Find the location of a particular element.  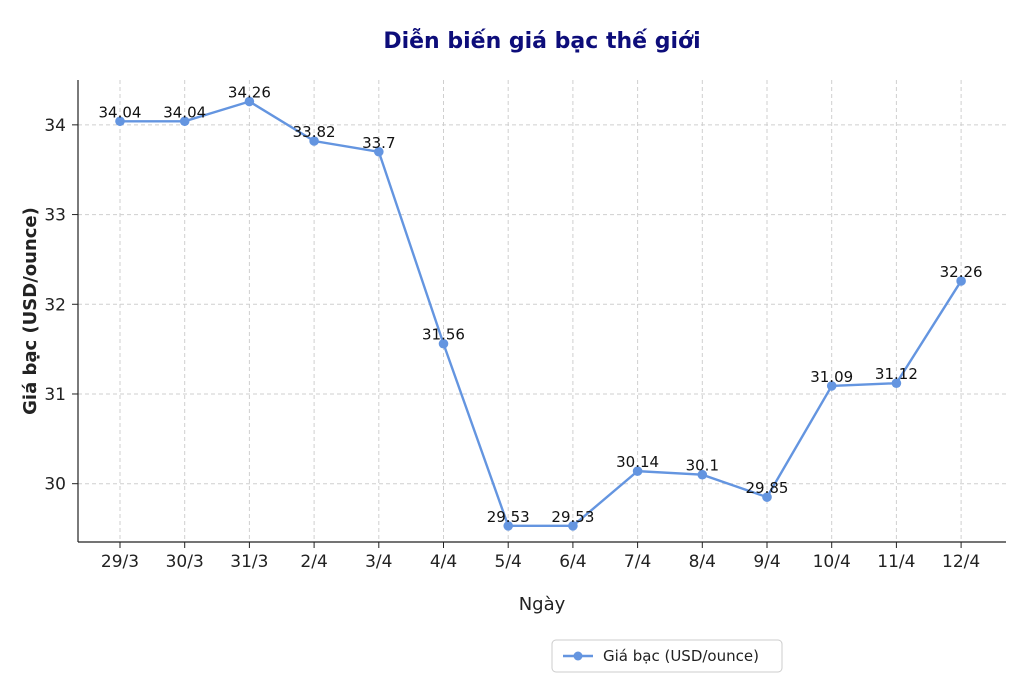

x-tick-label: 29/3 is located at coordinates (120, 562).